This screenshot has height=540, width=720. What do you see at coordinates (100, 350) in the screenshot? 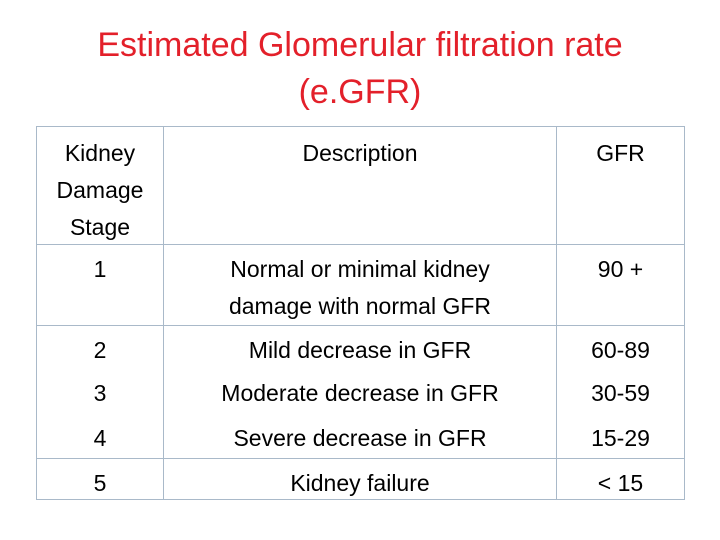
I see `stage-value: 2` at bounding box center [100, 350].